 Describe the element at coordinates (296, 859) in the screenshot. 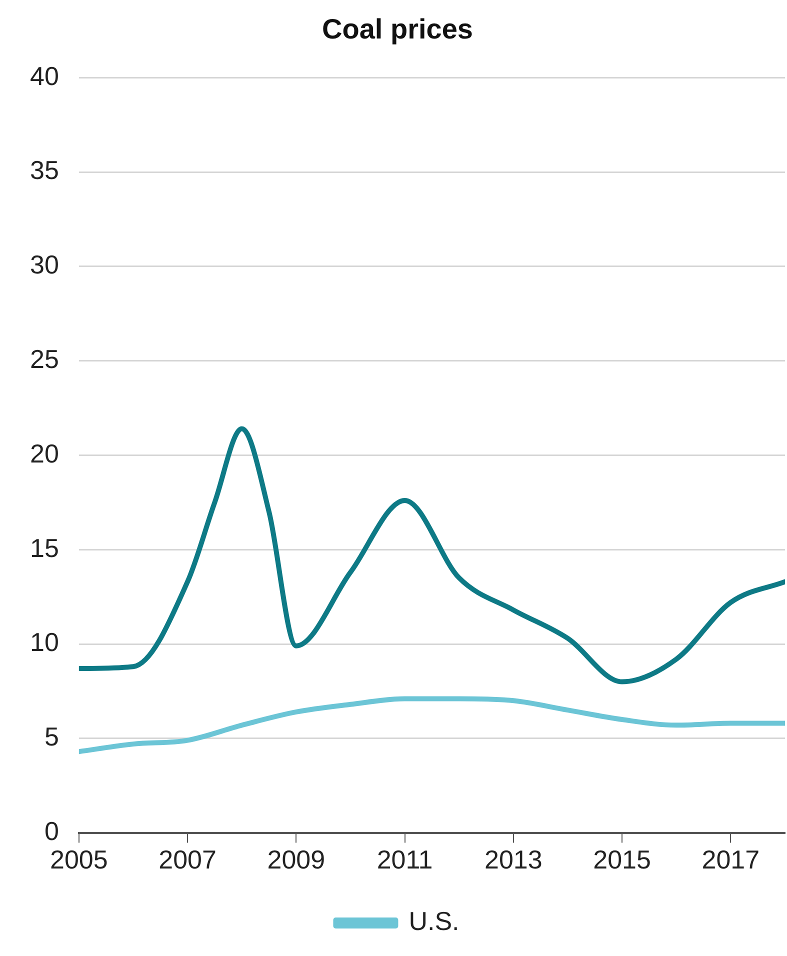

I see `x-tick-label: 2009` at that location.